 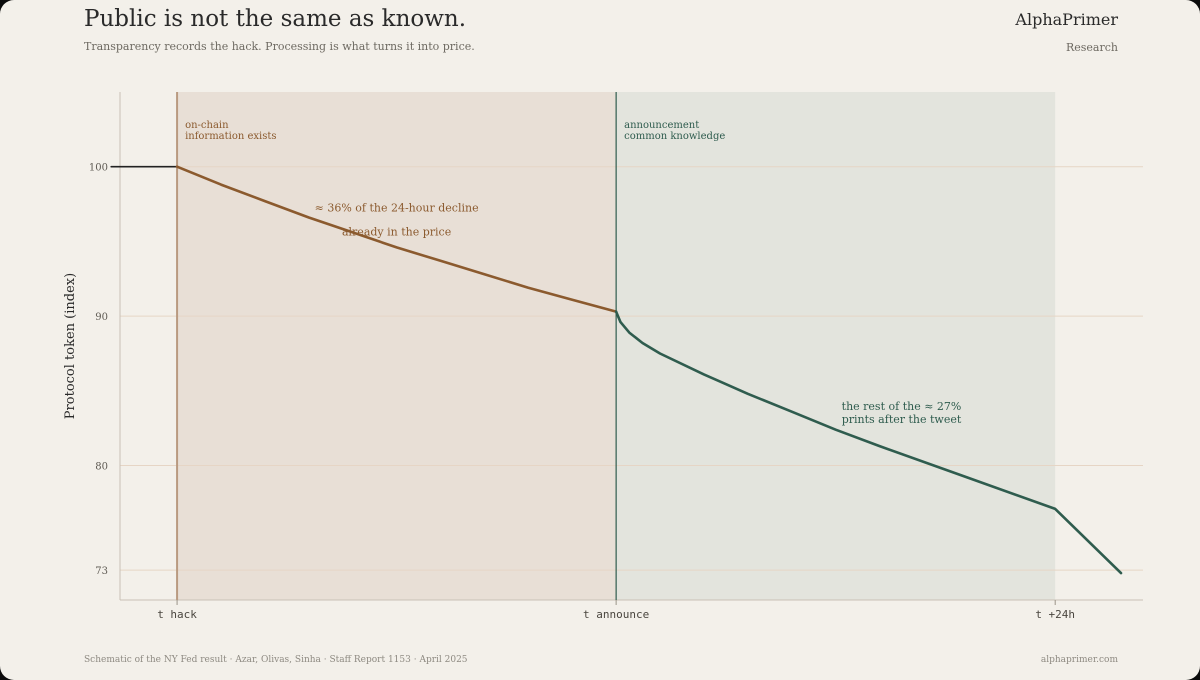 What do you see at coordinates (1055, 614) in the screenshot?
I see `x-tick-label-3: t +24h` at bounding box center [1055, 614].